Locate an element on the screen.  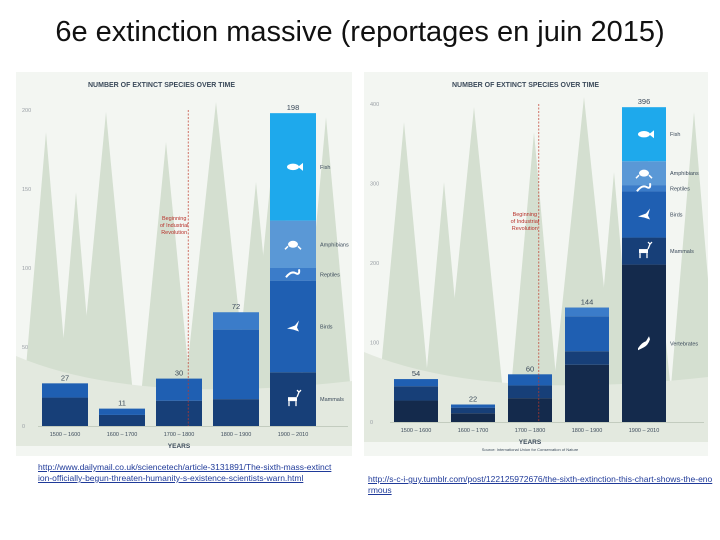
kangaroo-icon is located at coordinates (644, 343).